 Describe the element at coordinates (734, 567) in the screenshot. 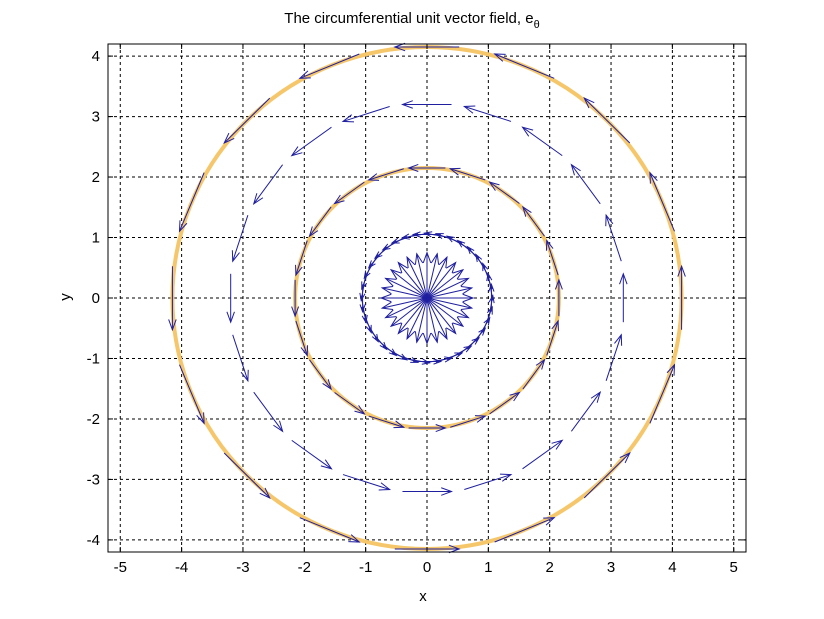

I see `x-tick-label: 5` at that location.